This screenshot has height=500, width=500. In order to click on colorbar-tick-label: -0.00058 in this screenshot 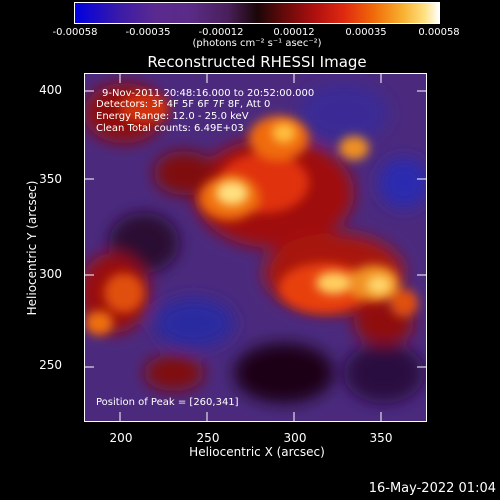, I will do `click(75, 32)`.